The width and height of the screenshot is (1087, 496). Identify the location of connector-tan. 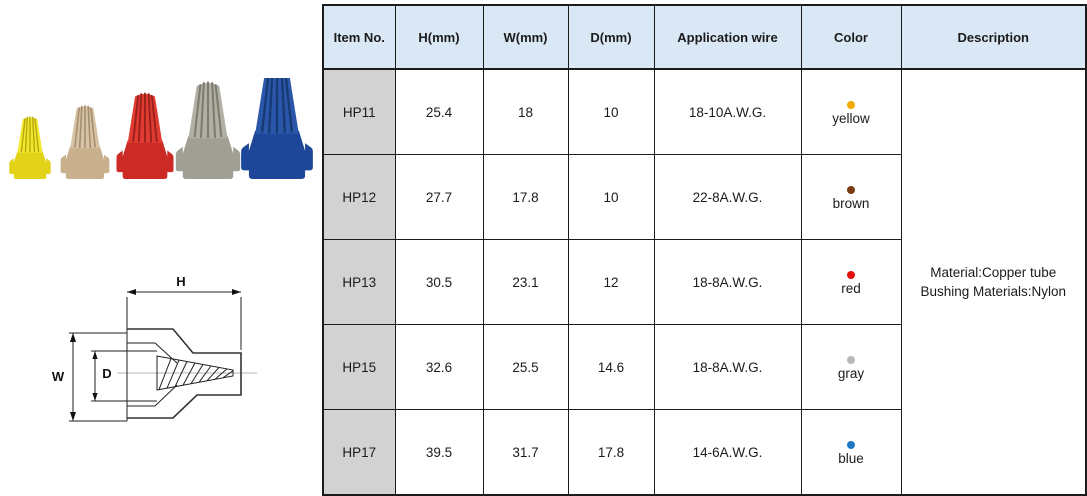
(85, 142).